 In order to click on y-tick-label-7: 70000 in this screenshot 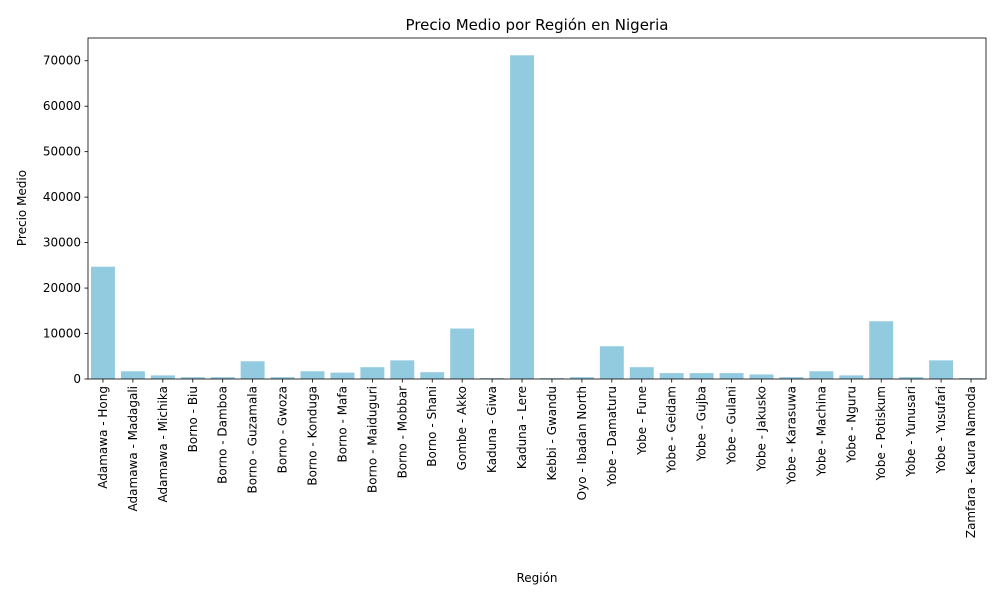, I will do `click(62, 61)`.